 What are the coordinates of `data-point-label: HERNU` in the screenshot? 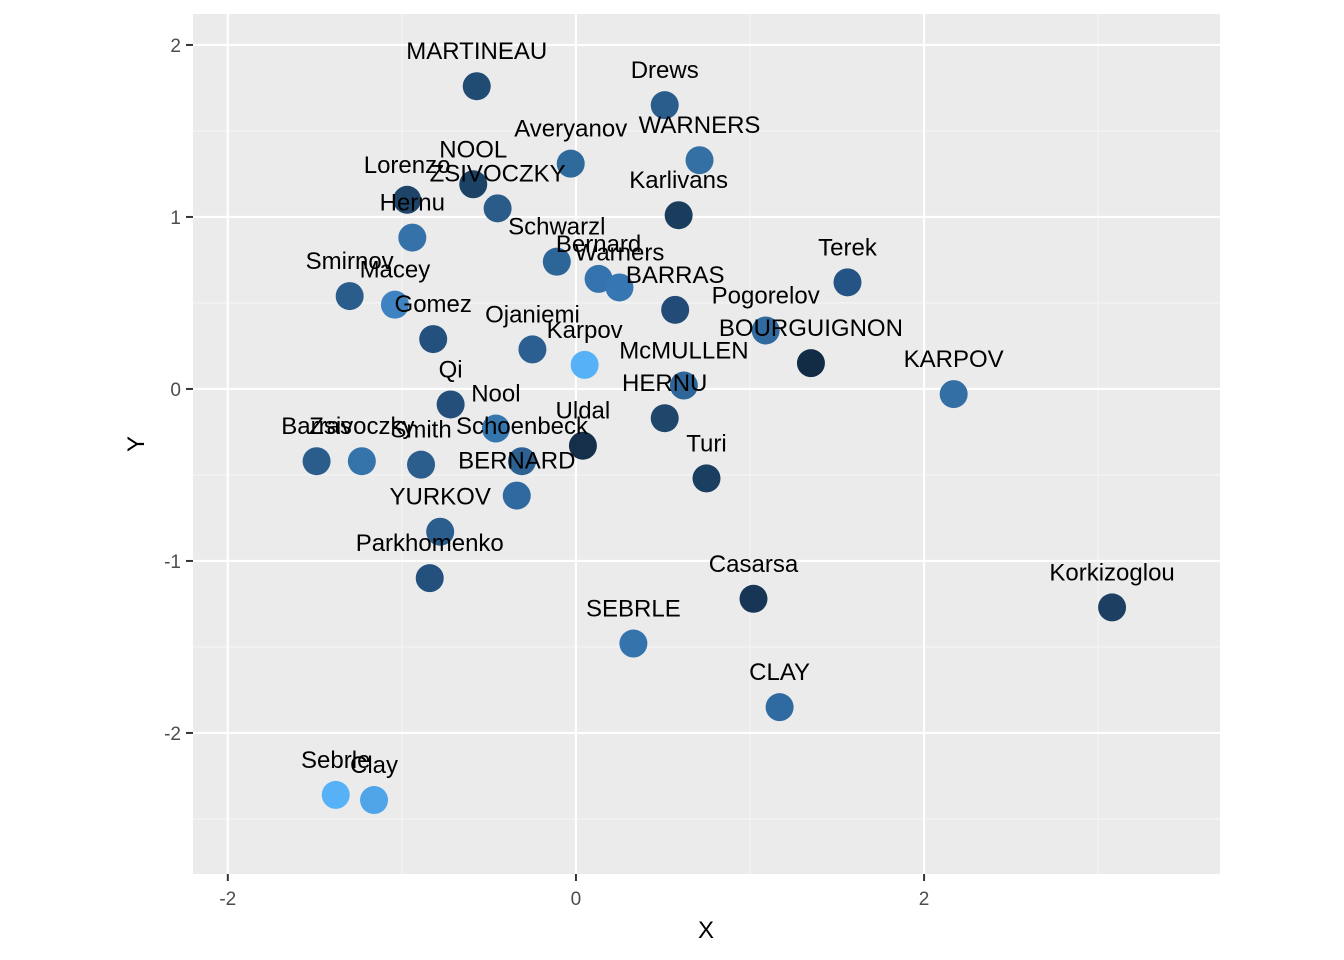 It's located at (664, 383).